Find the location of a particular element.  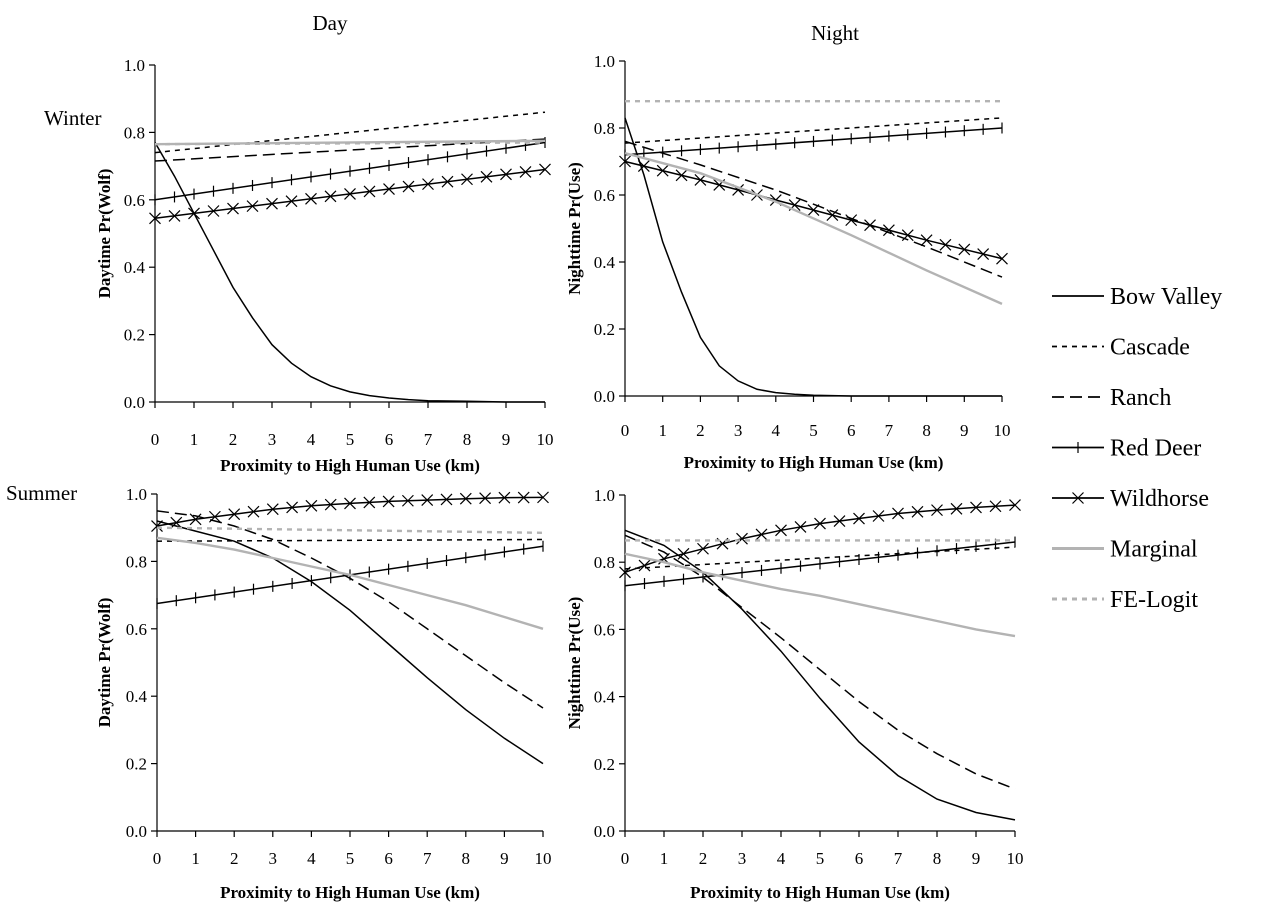

legend-label: Bow Valley is located at coordinates (1166, 297).